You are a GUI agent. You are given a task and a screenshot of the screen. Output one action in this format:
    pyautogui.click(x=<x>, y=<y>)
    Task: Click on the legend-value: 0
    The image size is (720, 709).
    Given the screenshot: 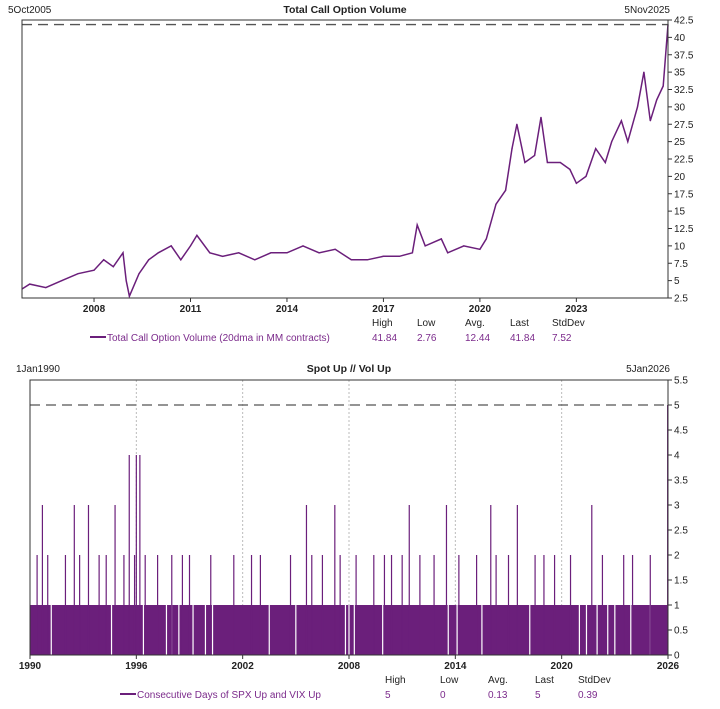 What is the action you would take?
    pyautogui.click(x=443, y=695)
    